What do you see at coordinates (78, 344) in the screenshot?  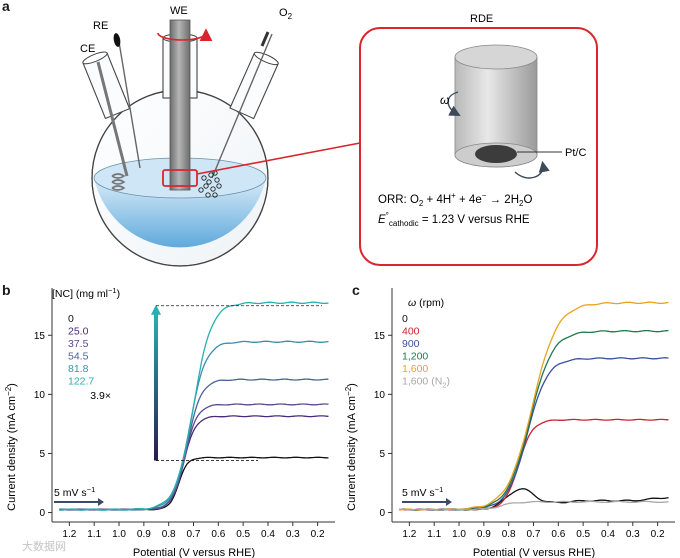 I see `legend-item: 37.5` at bounding box center [78, 344].